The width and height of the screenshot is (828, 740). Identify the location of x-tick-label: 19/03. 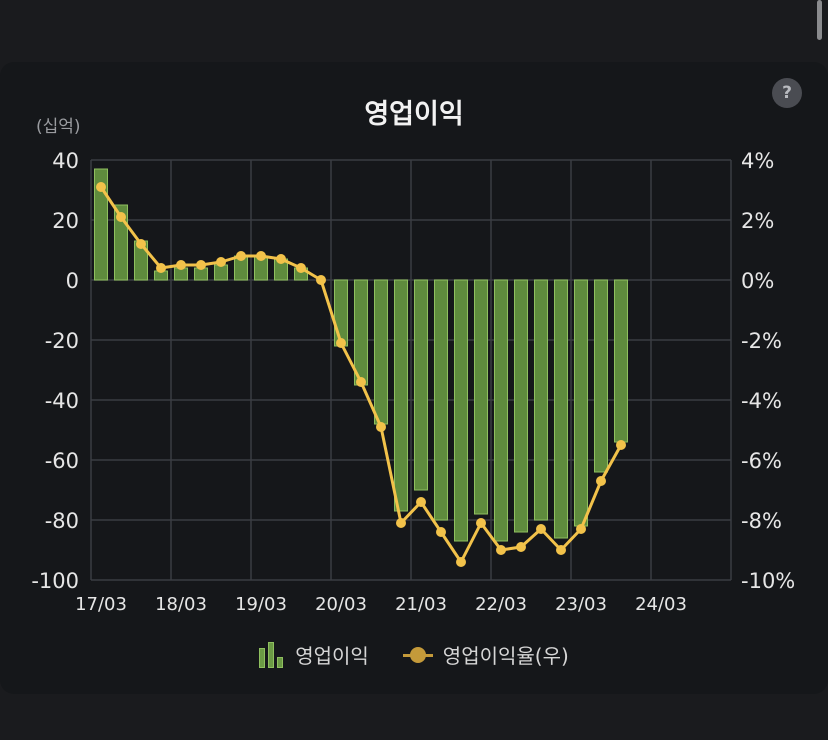
(261, 604).